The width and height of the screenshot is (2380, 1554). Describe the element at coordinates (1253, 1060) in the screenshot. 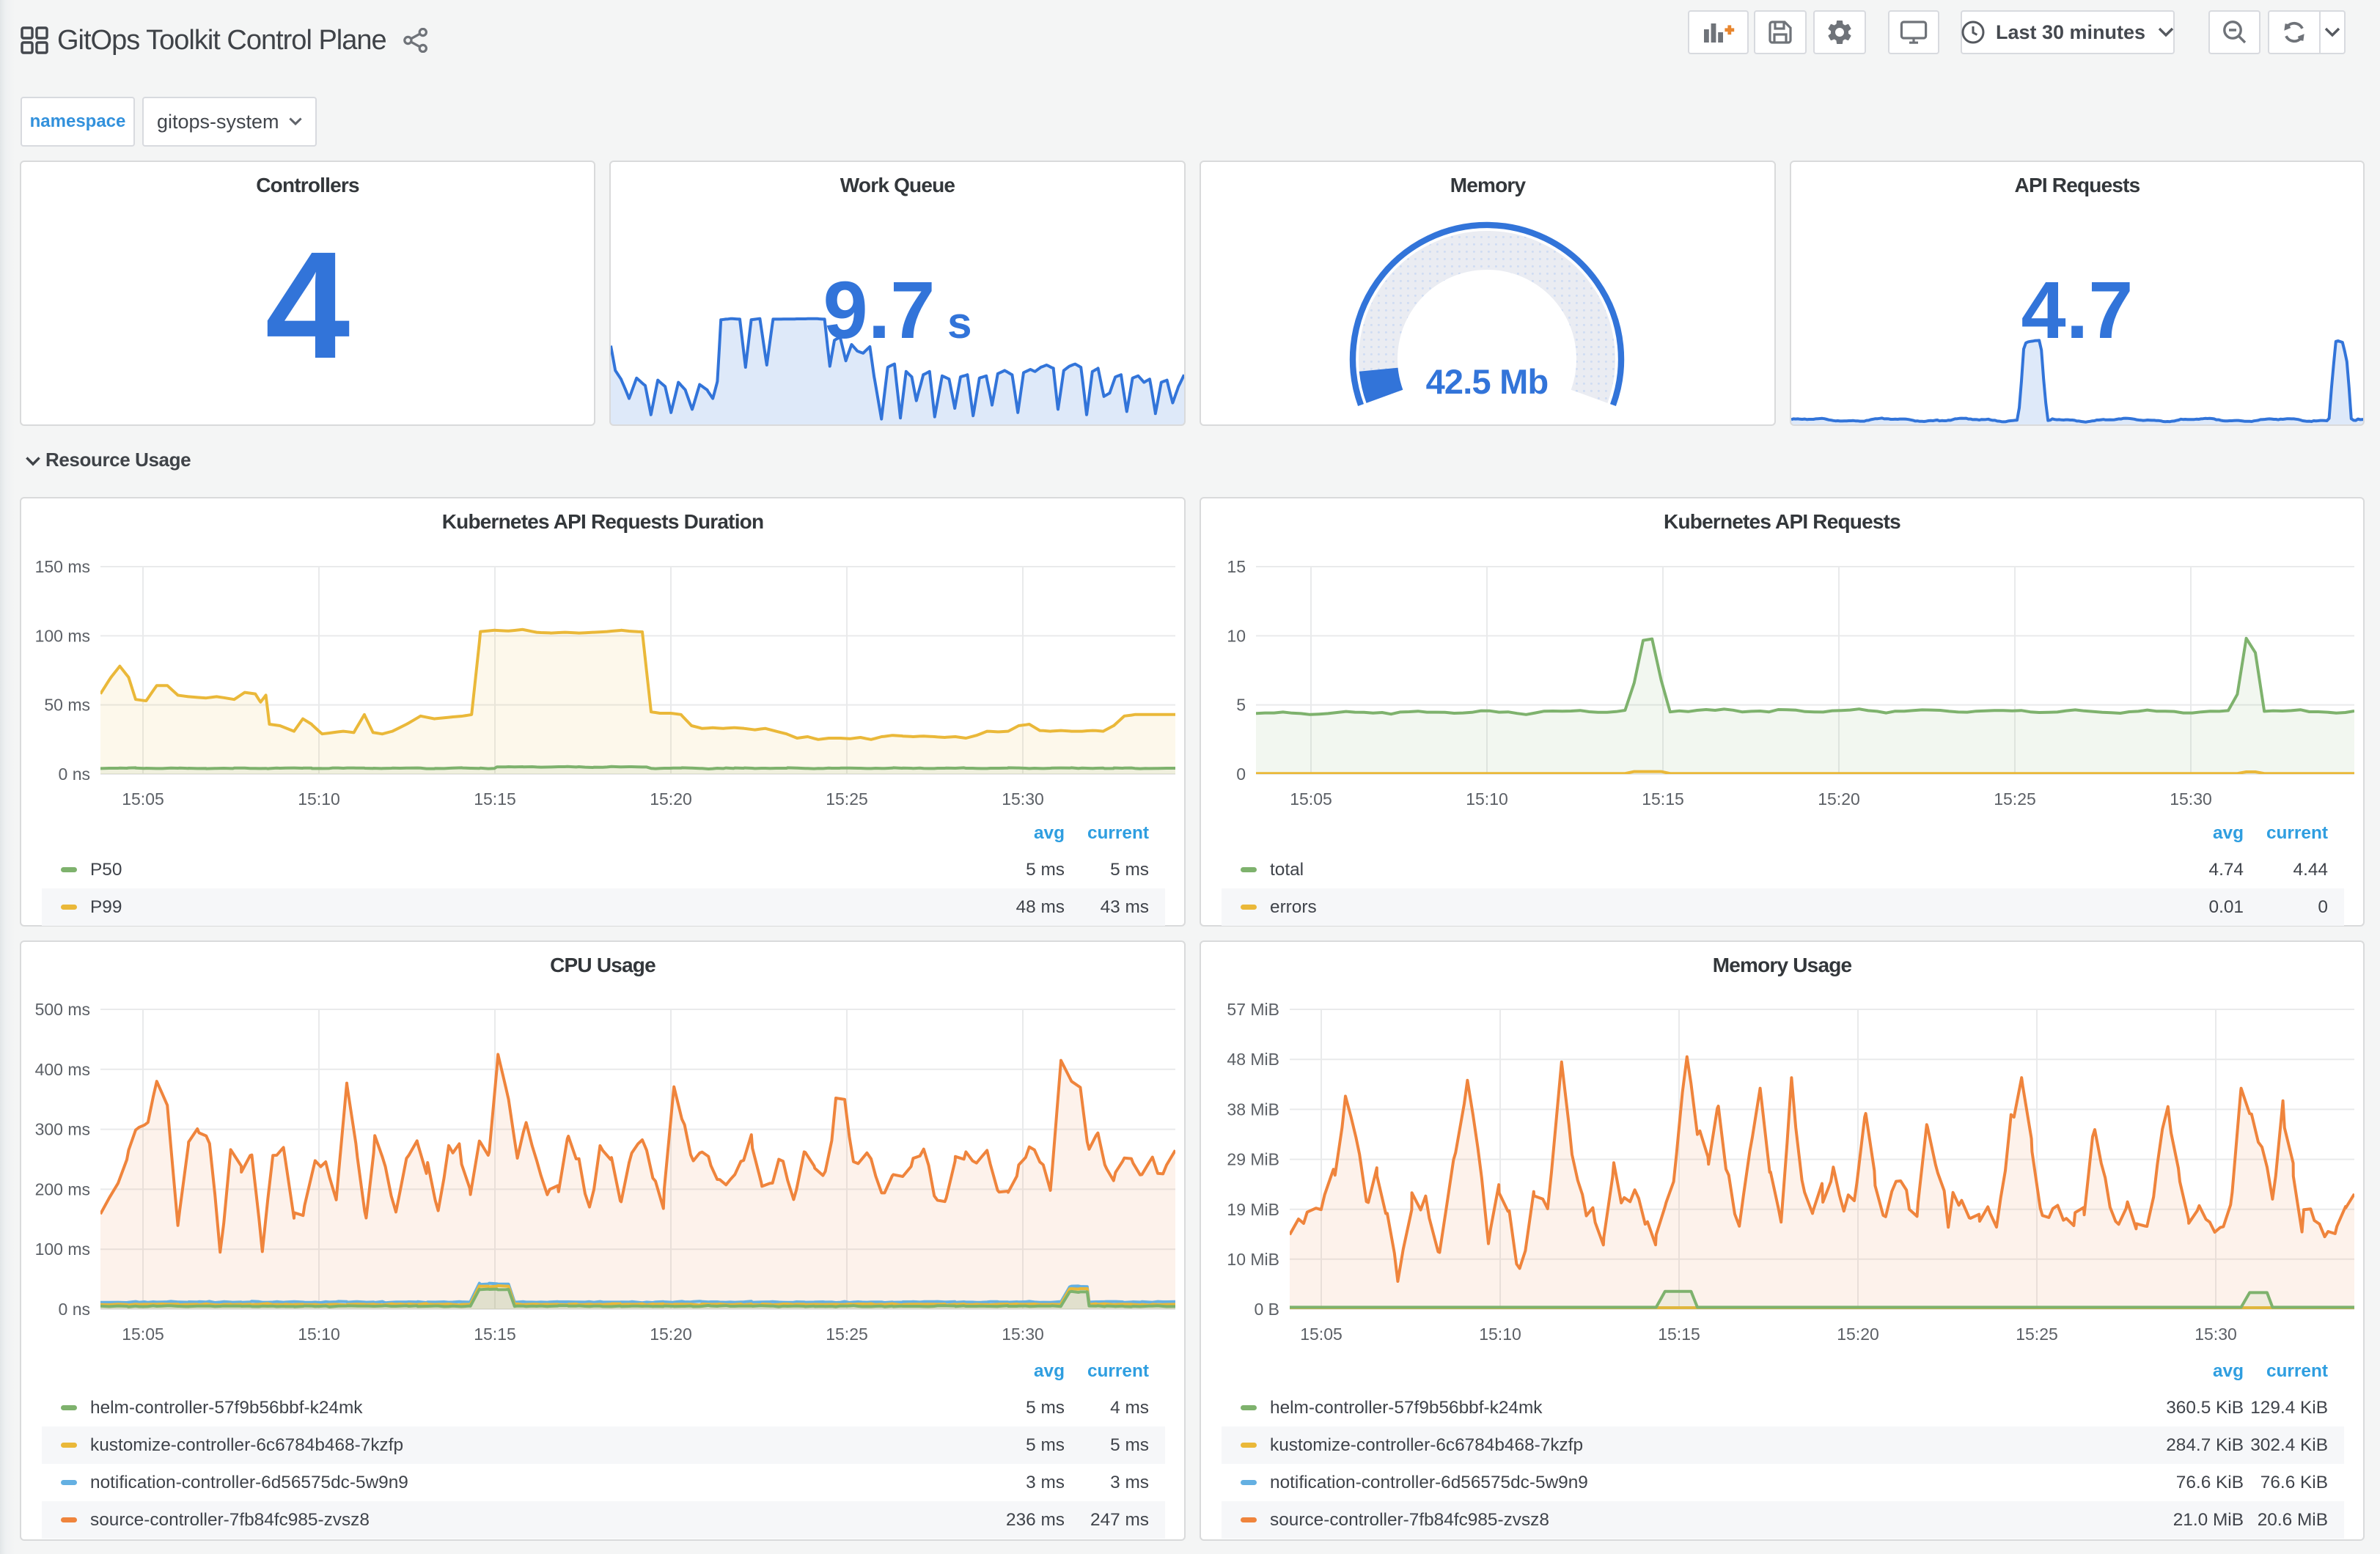

I see `svg-text: 48 MiB` at that location.